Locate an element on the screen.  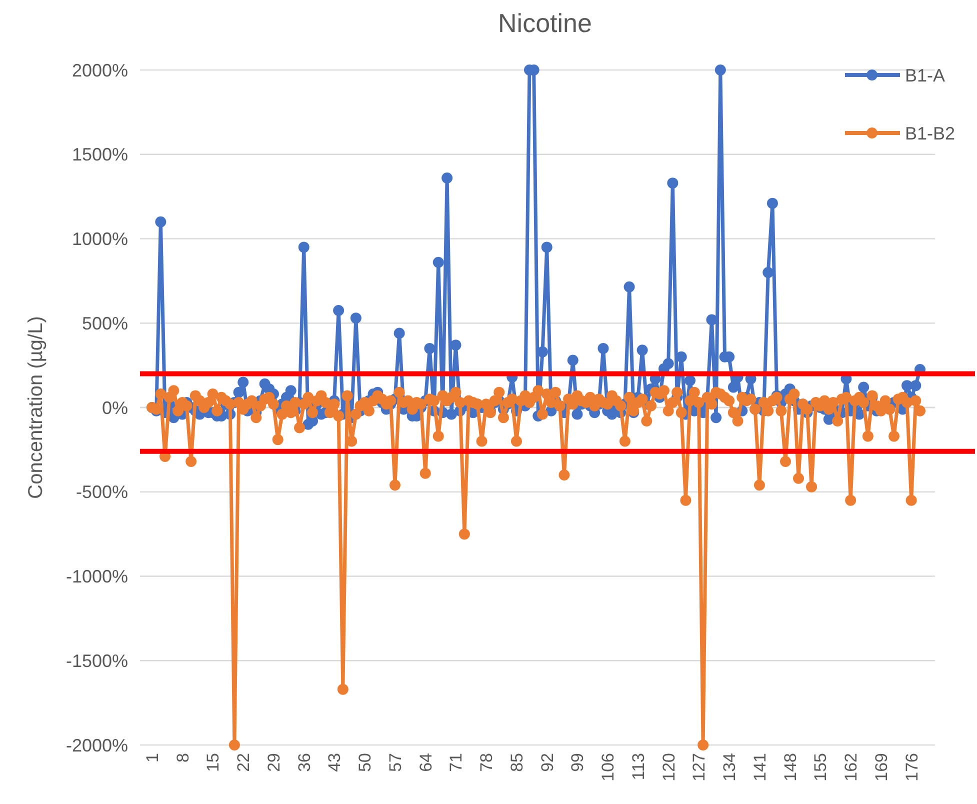
chart-title: Nicotine is located at coordinates (545, 23).